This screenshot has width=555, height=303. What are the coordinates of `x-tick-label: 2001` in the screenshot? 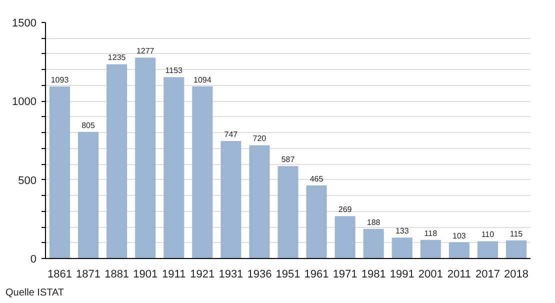 It's located at (430, 274).